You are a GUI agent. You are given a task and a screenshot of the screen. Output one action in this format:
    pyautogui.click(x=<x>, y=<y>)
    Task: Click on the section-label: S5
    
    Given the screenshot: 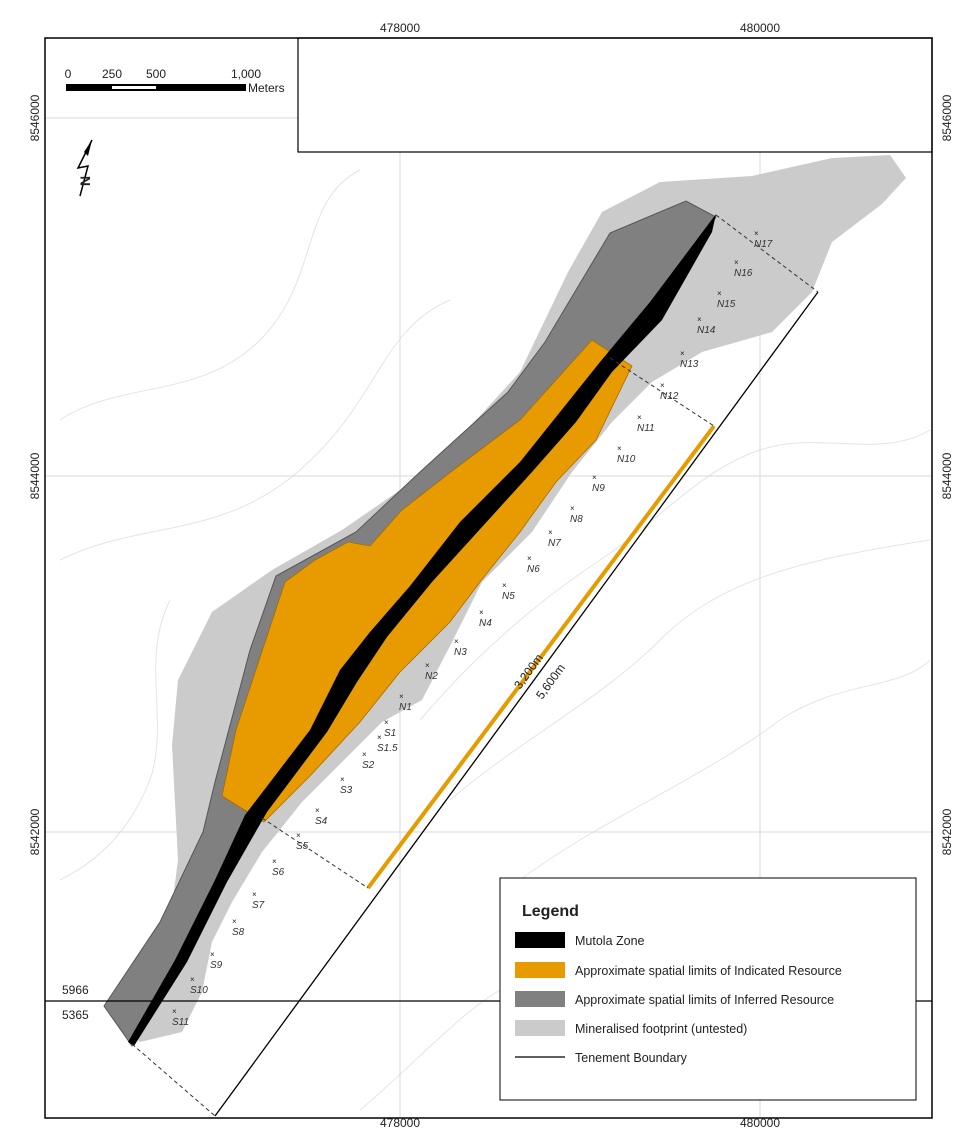 What is the action you would take?
    pyautogui.click(x=302, y=846)
    